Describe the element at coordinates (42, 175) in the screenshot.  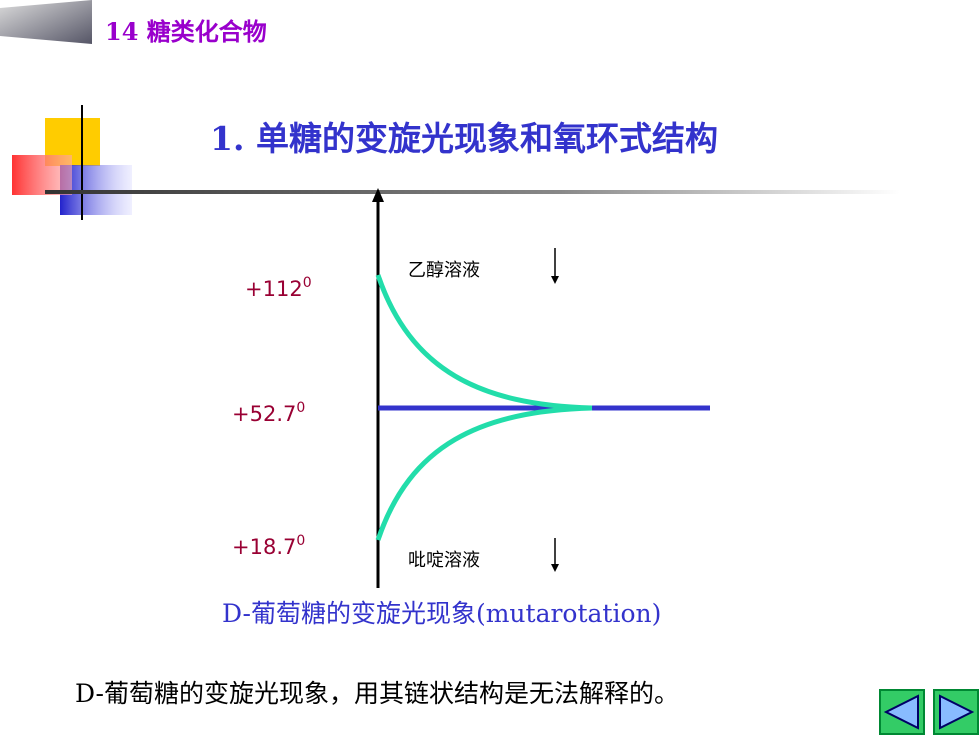
I see `decor-red` at that location.